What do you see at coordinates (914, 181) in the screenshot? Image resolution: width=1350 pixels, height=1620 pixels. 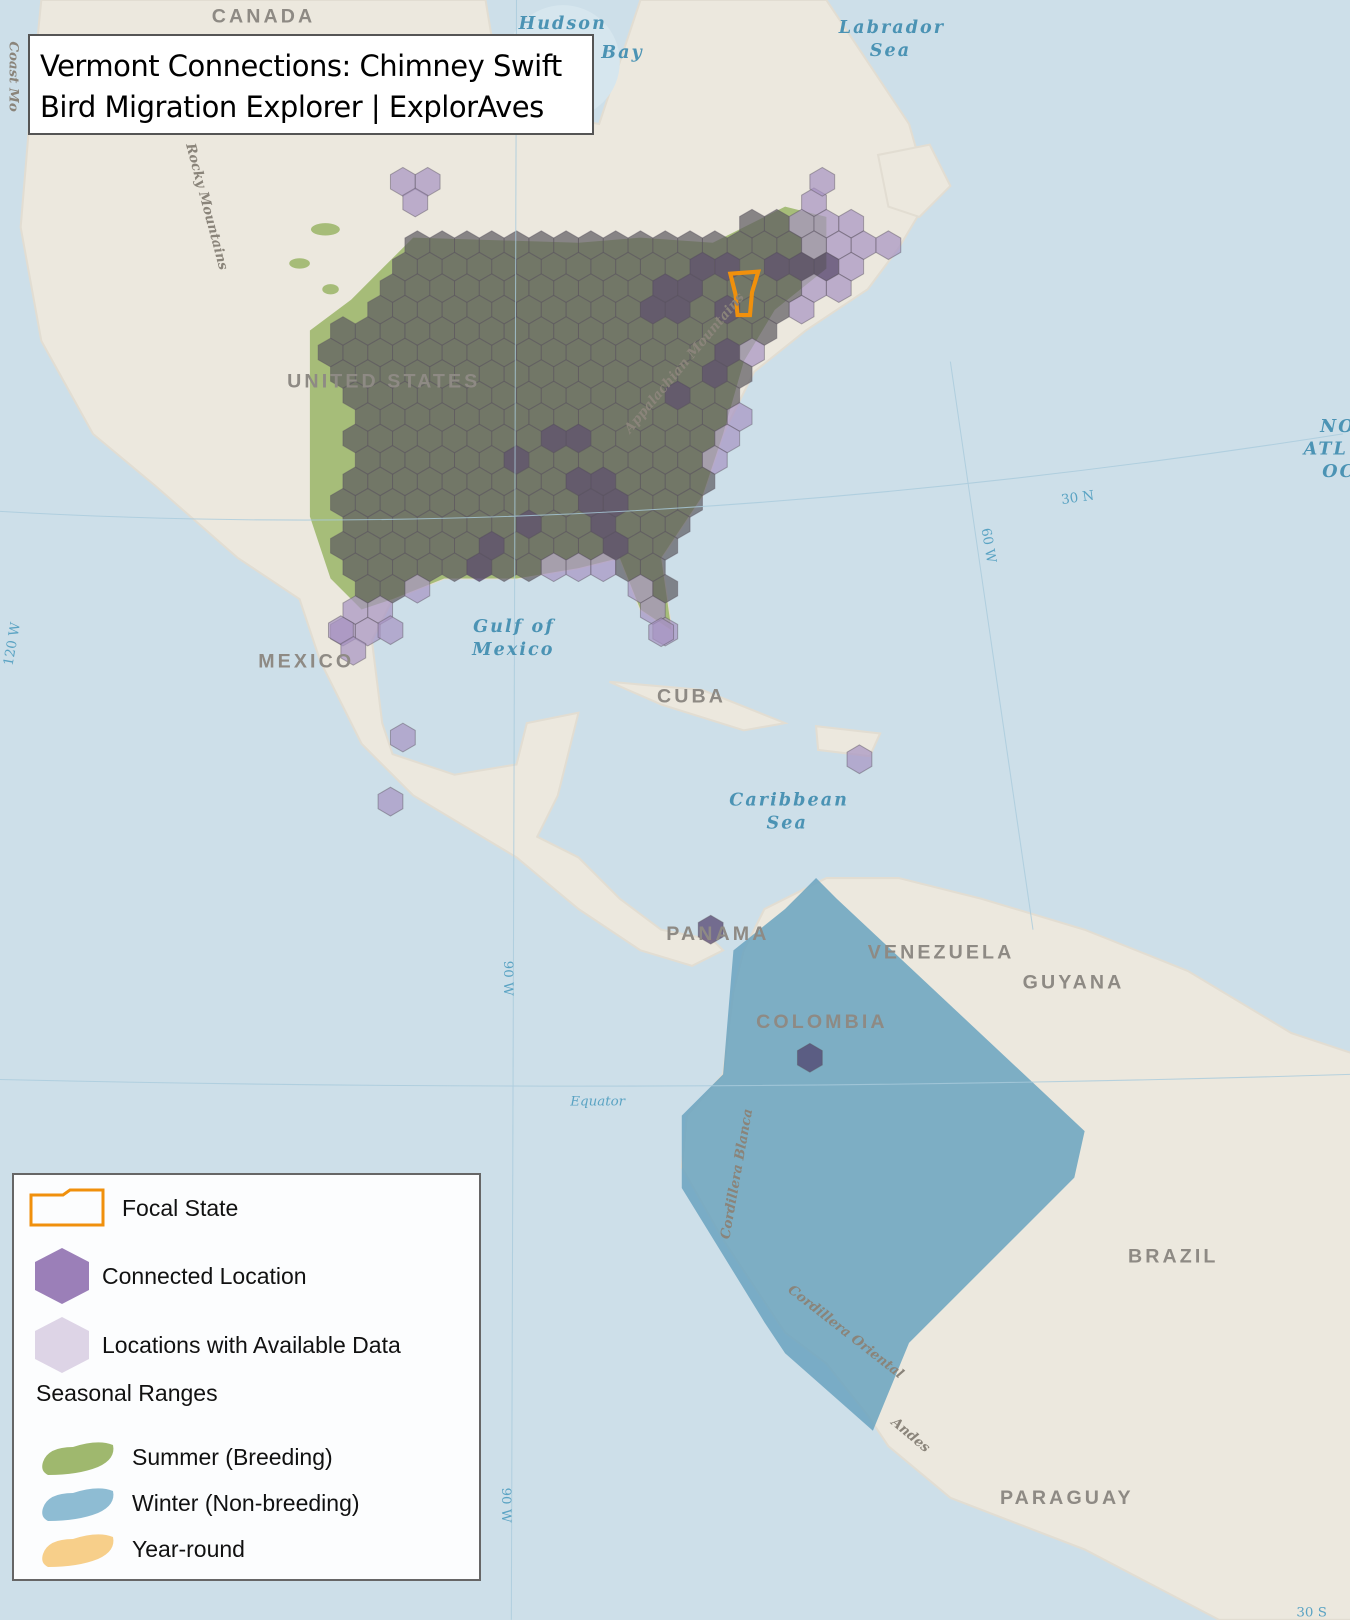 I see `newfoundland` at bounding box center [914, 181].